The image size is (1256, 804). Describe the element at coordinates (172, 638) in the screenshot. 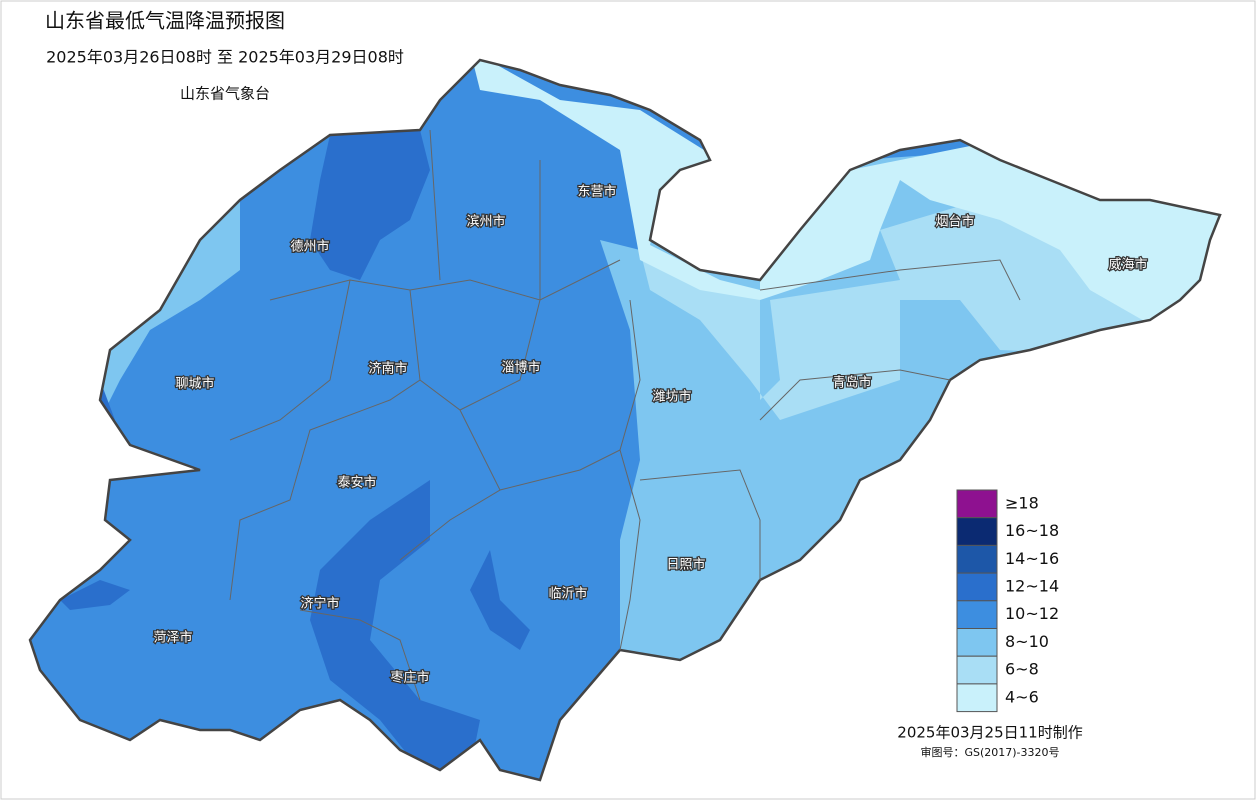

I see `city-label: 菏泽市` at that location.